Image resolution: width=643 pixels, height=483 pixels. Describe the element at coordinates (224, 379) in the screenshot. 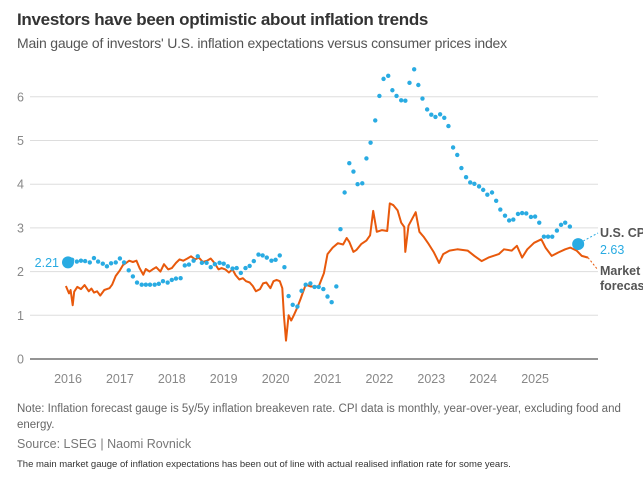

I see `x-tick-label: 2019` at that location.